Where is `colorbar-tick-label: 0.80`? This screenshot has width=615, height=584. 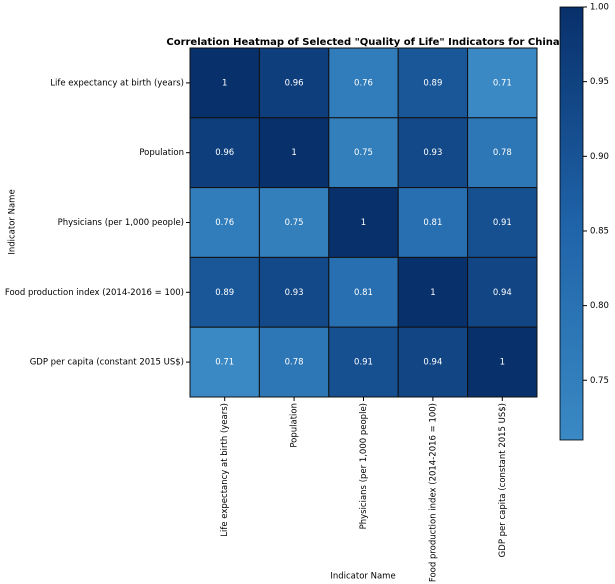
colorbar-tick-label: 0.80 is located at coordinates (599, 306).